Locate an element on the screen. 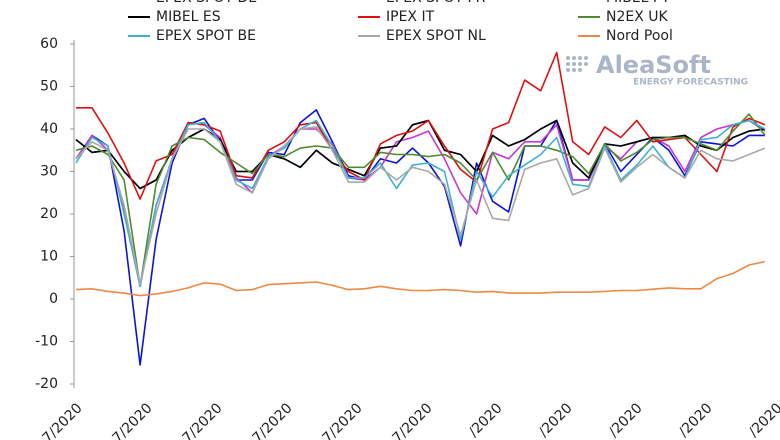 This screenshot has width=780, height=440. legend-label: N2EX UK is located at coordinates (637, 17).